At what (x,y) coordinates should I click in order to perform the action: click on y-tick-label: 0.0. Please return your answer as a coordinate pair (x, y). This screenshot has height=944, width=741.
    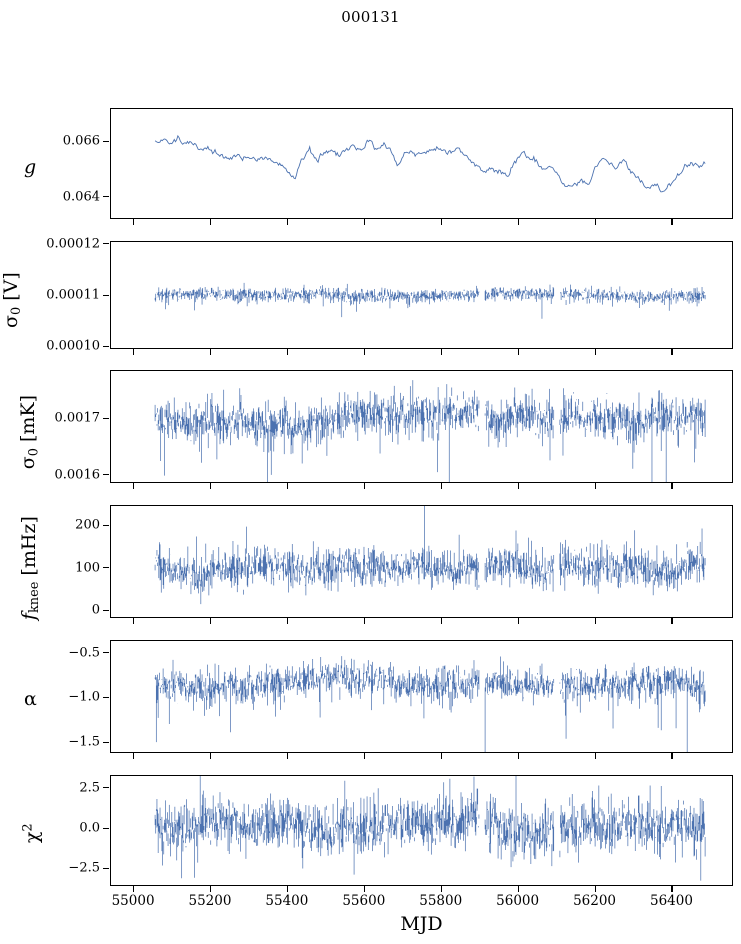
    Looking at the image, I should click on (89, 828).